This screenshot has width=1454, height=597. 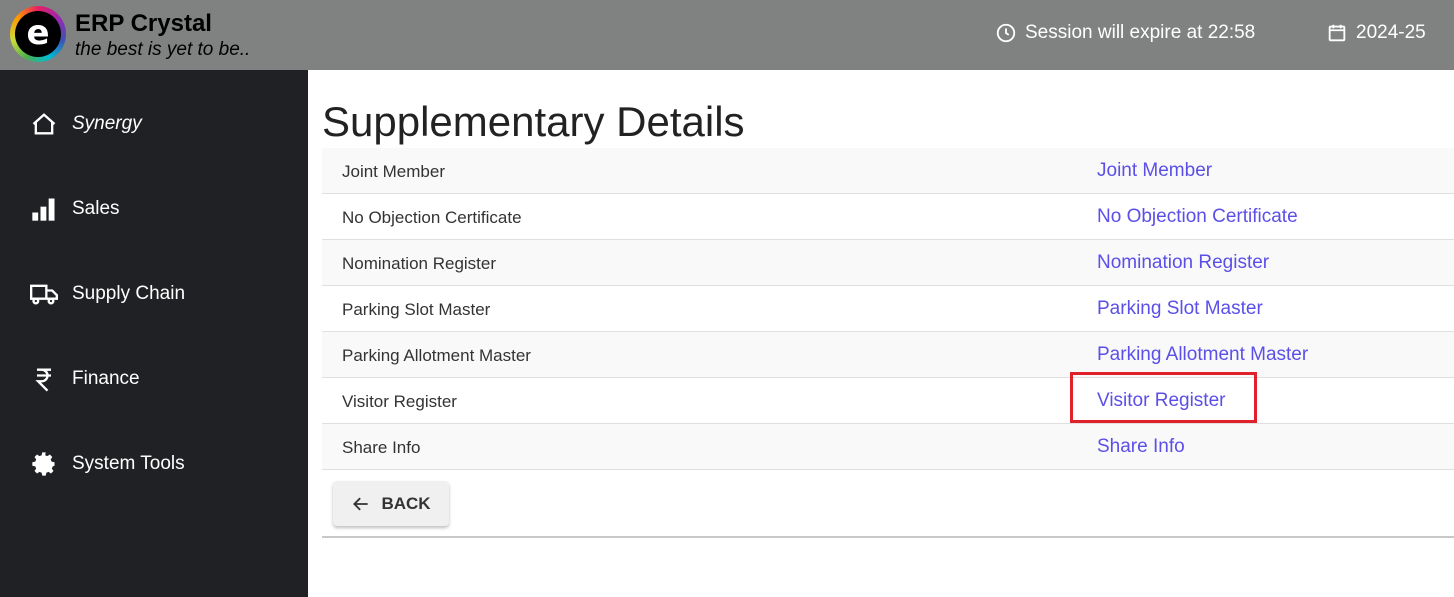 What do you see at coordinates (43, 380) in the screenshot?
I see `rupee-icon` at bounding box center [43, 380].